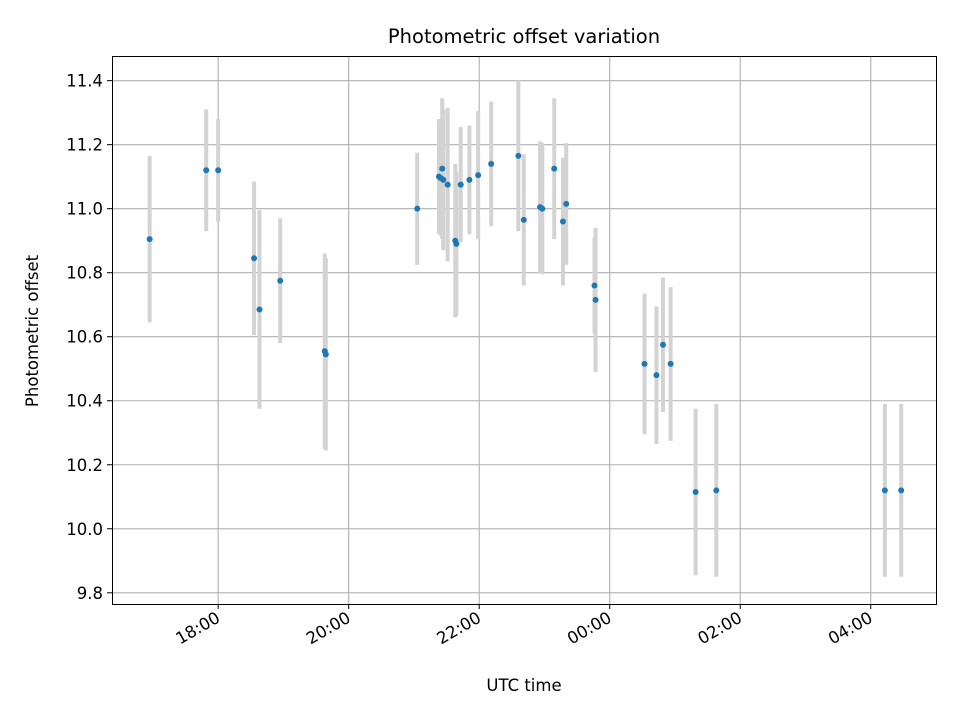 This screenshot has height=720, width=960. I want to click on y-axis: 9.8 10.0 10.2 10.4 10.6 10.8 11.0 11.2 11.4, so click(89, 337).